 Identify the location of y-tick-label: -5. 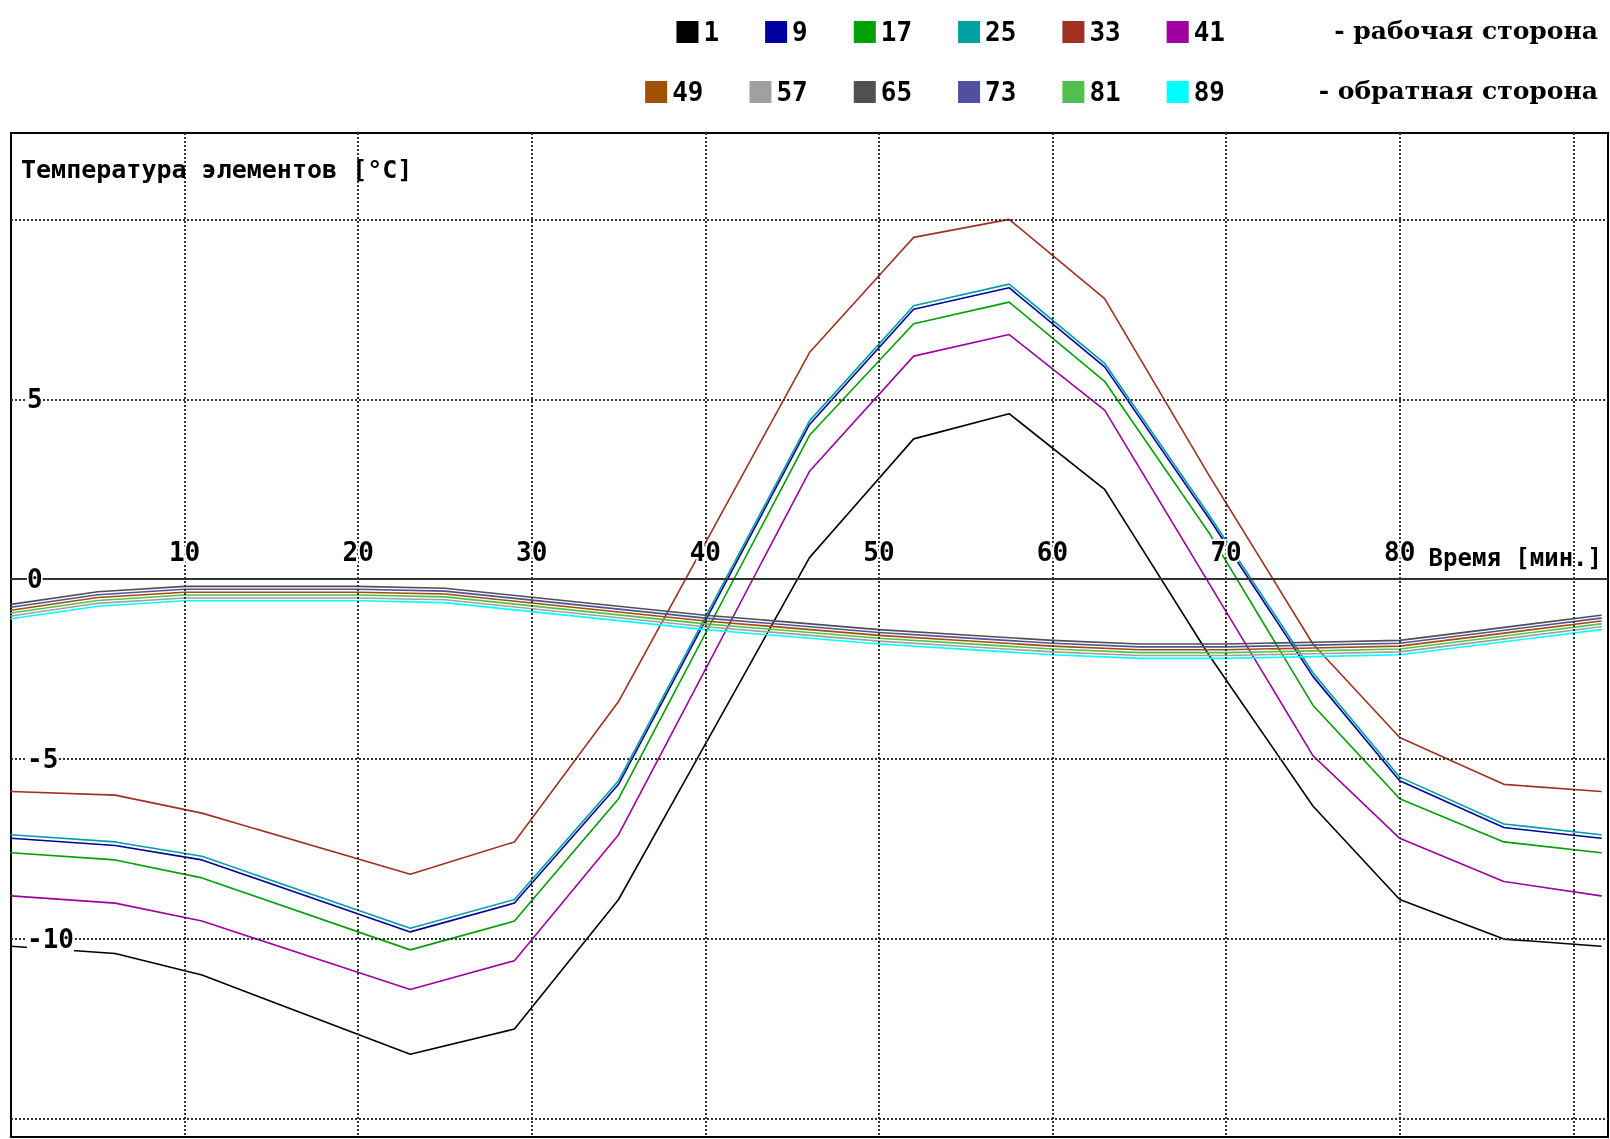
(43, 759).